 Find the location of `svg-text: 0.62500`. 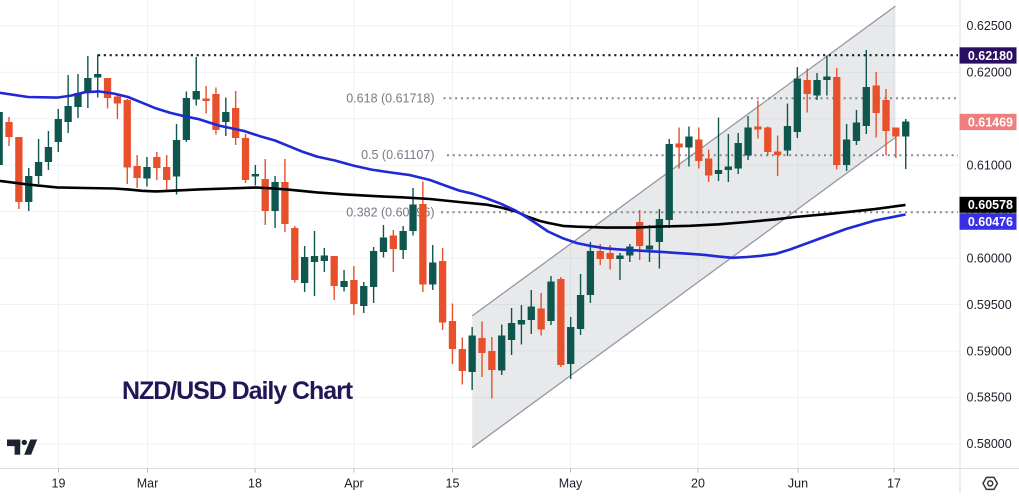

svg-text: 0.62500 is located at coordinates (989, 26).